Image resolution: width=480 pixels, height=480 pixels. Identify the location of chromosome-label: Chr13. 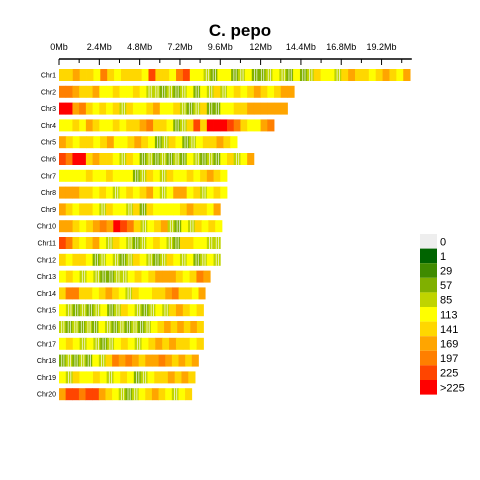
(46, 277).